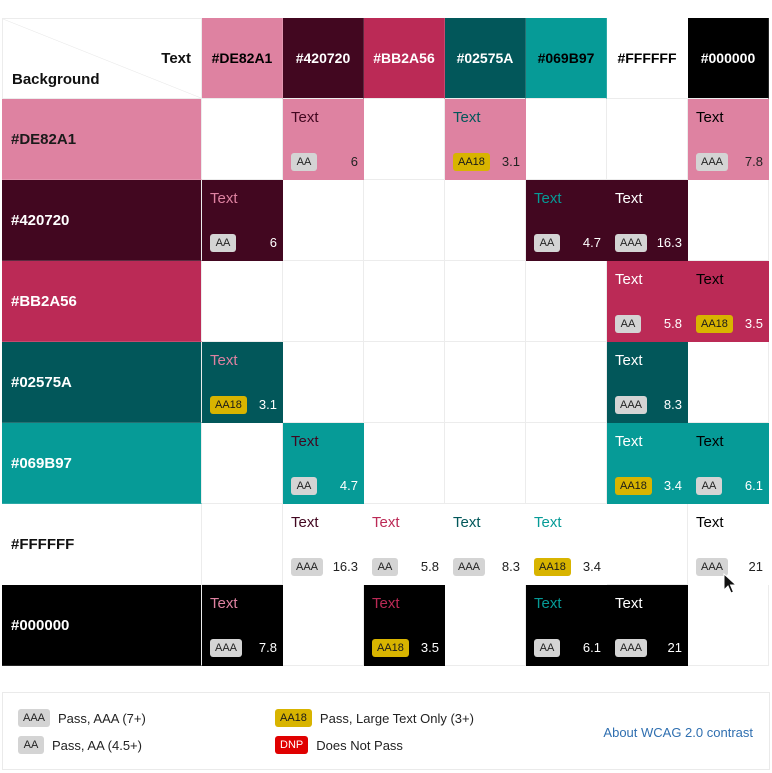 The image size is (772, 773). I want to click on legend-item-dnp: DNP Does Not Pass, so click(339, 745).